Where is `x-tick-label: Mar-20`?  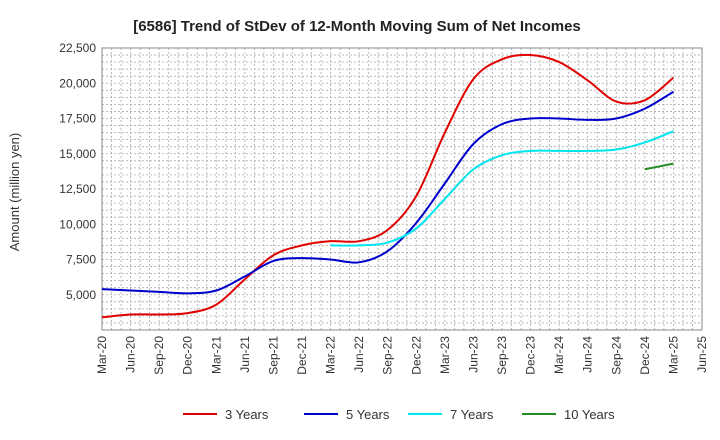 x-tick-label: Mar-20 is located at coordinates (102, 355).